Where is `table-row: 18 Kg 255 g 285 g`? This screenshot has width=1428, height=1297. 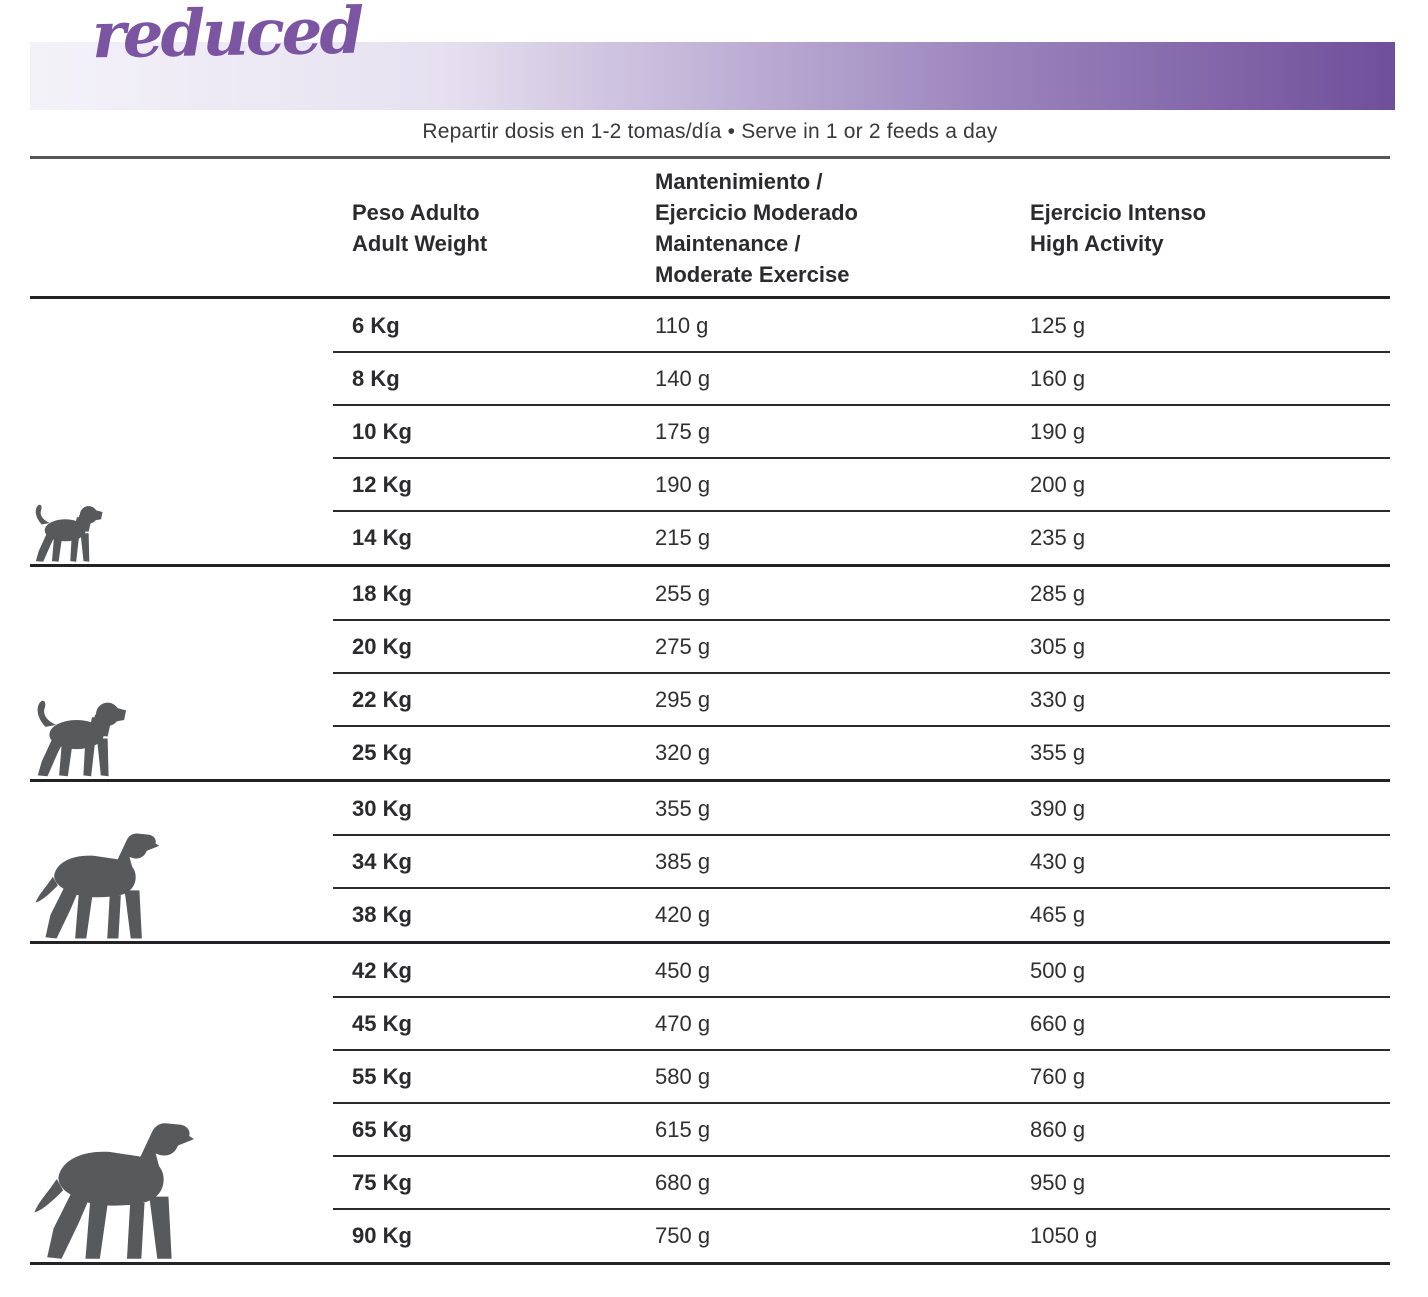
table-row: 18 Kg 255 g 285 g is located at coordinates (710, 593).